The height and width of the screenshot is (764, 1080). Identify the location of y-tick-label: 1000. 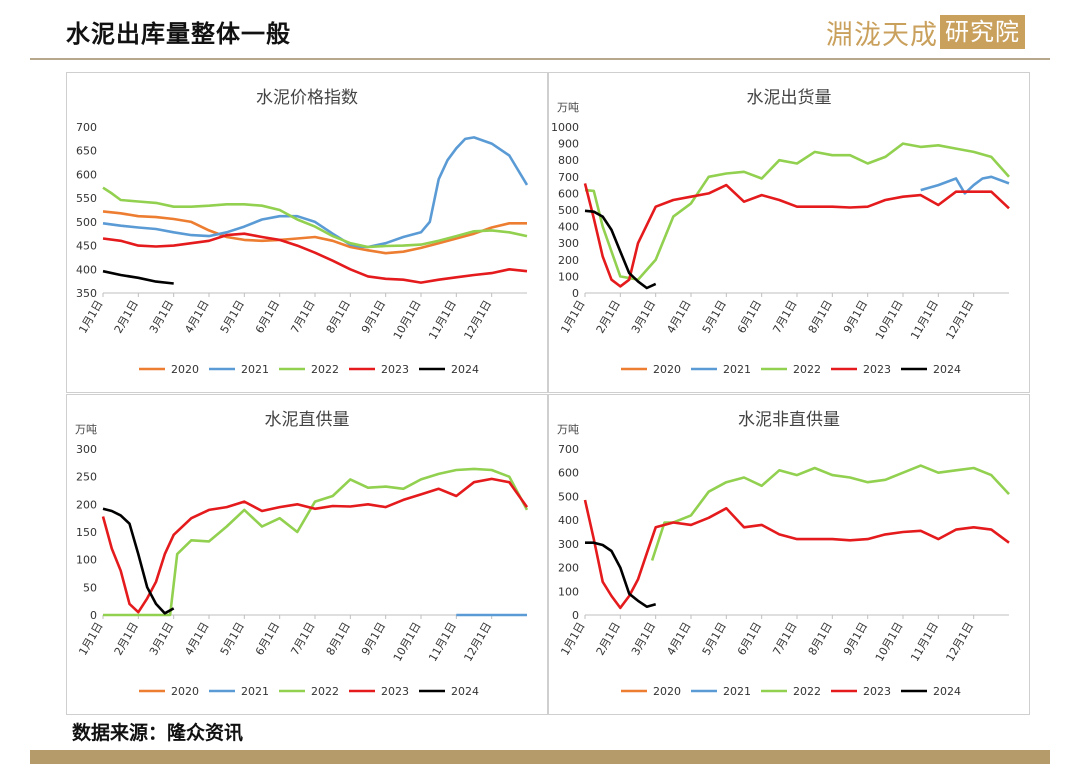
(565, 127).